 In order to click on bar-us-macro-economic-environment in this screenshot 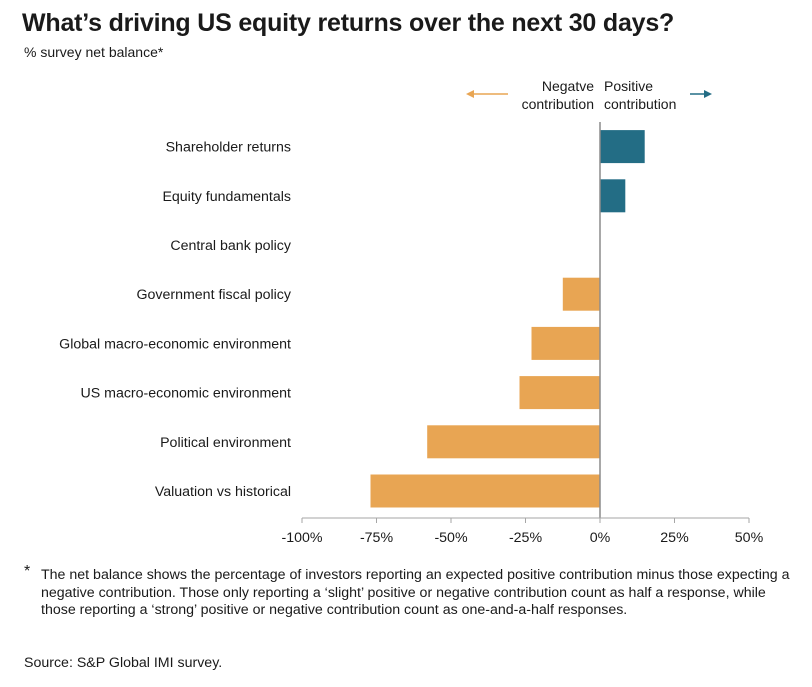, I will do `click(559, 393)`.